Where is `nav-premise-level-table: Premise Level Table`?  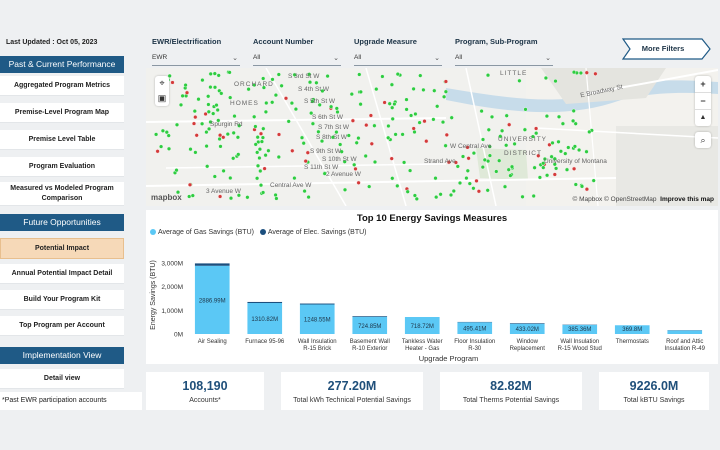
nav-premise-level-table: Premise Level Table is located at coordinates (62, 140).